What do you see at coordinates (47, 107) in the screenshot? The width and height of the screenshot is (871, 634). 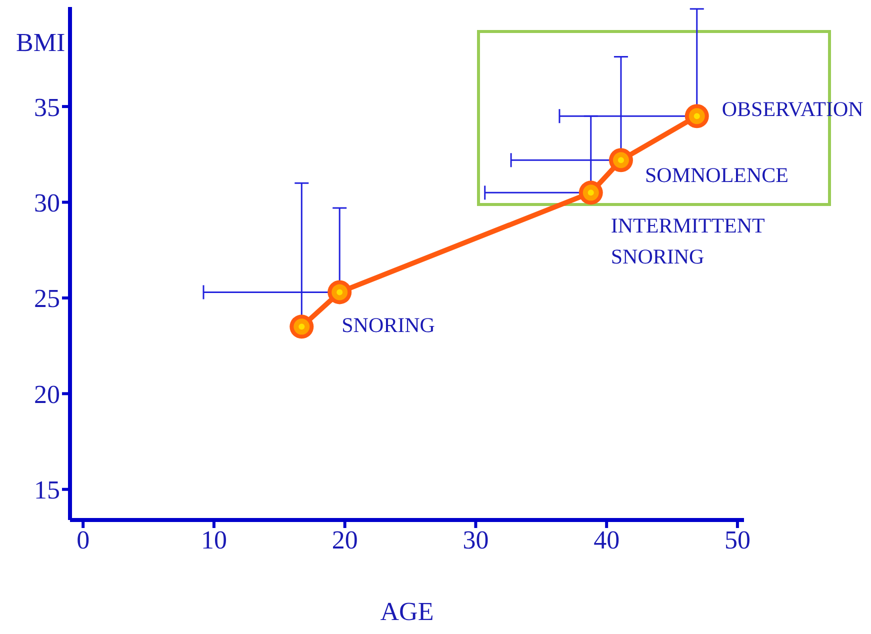 I see `y-tick-label: 35` at bounding box center [47, 107].